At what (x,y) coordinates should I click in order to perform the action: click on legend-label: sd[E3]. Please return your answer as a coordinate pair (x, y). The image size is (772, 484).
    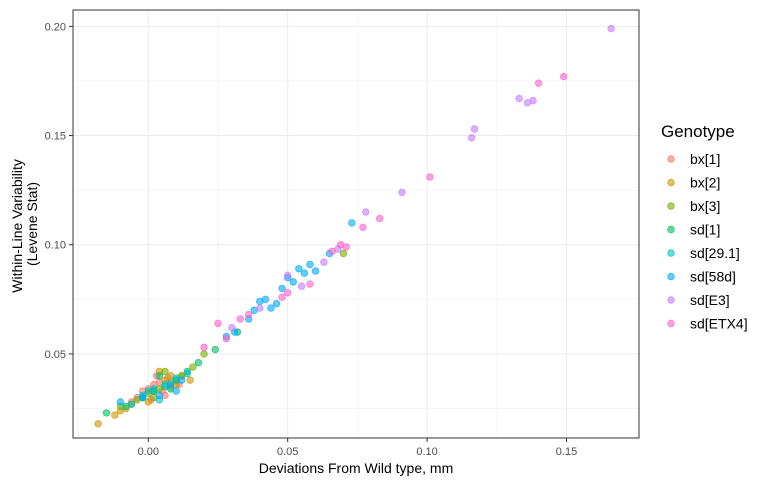
    Looking at the image, I should click on (710, 300).